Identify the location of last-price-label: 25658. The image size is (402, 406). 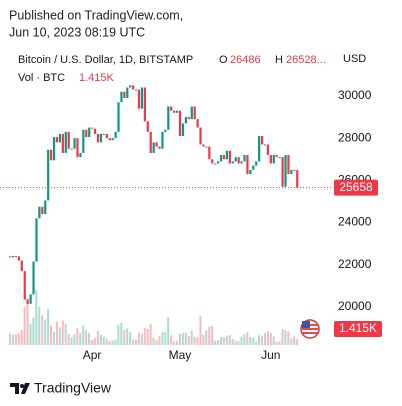
(356, 187).